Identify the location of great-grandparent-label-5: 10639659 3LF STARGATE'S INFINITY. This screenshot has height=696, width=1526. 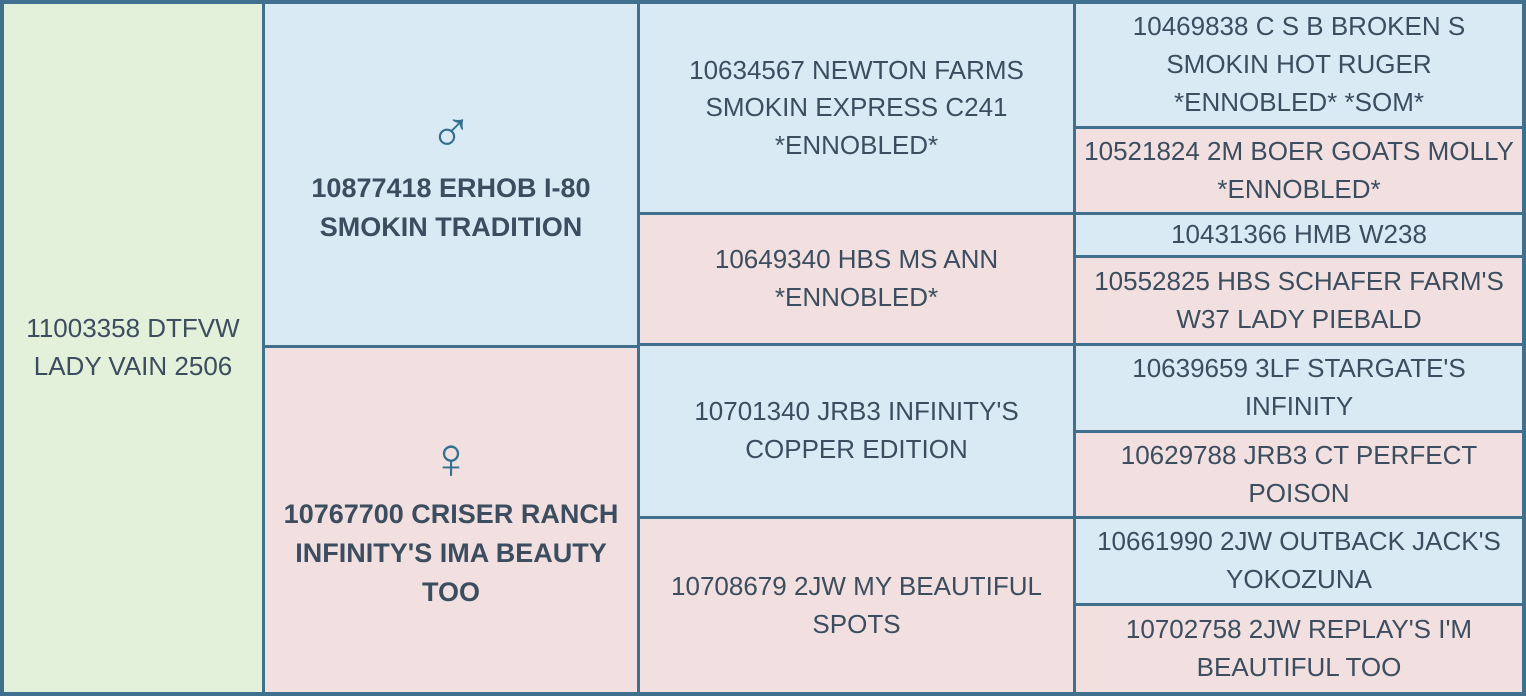
(1299, 387).